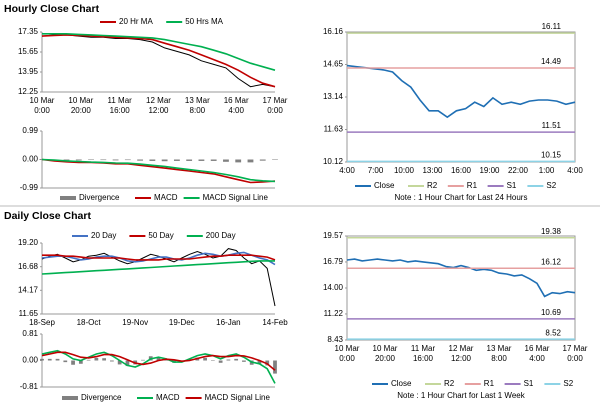 Image resolution: width=600 pixels, height=413 pixels. Describe the element at coordinates (197, 100) in the screenshot. I see `x-tick-label: 13 Mar` at that location.